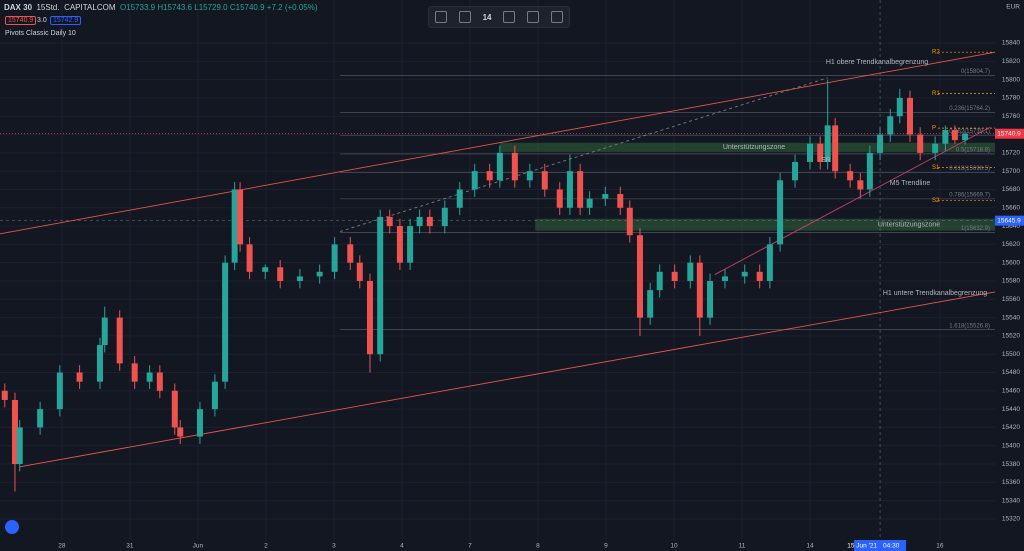 This screenshot has width=1024, height=551. What do you see at coordinates (198, 546) in the screenshot?
I see `x-tick-label: Jun` at bounding box center [198, 546].